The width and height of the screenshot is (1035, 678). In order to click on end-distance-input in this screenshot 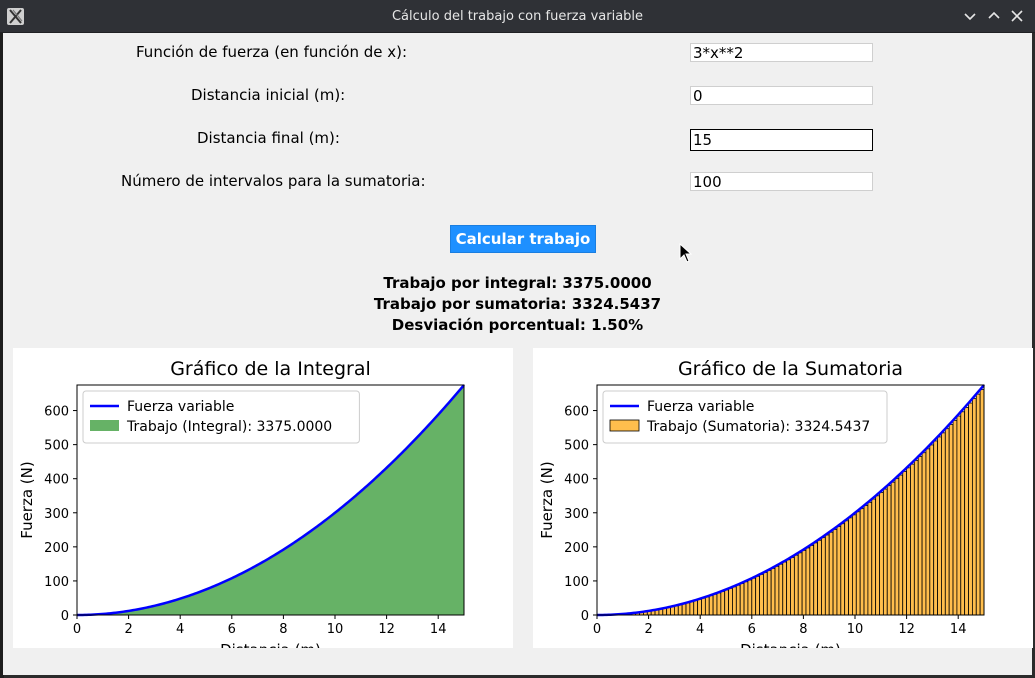, I will do `click(781, 140)`.